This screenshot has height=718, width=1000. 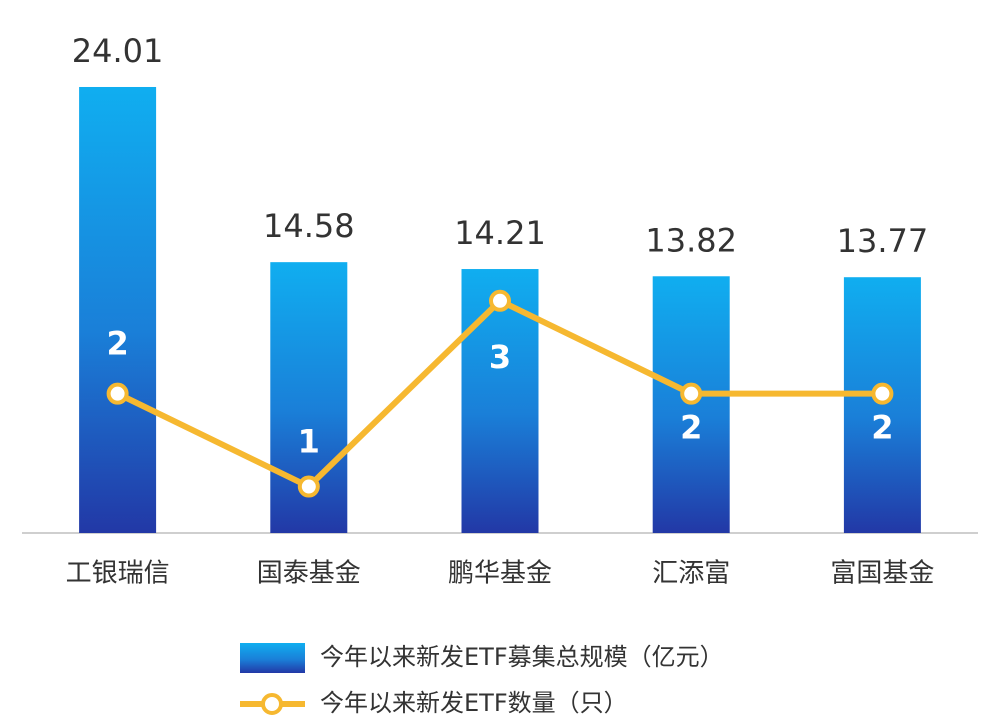 I want to click on x-tick-label: 国泰基金, so click(x=309, y=574).